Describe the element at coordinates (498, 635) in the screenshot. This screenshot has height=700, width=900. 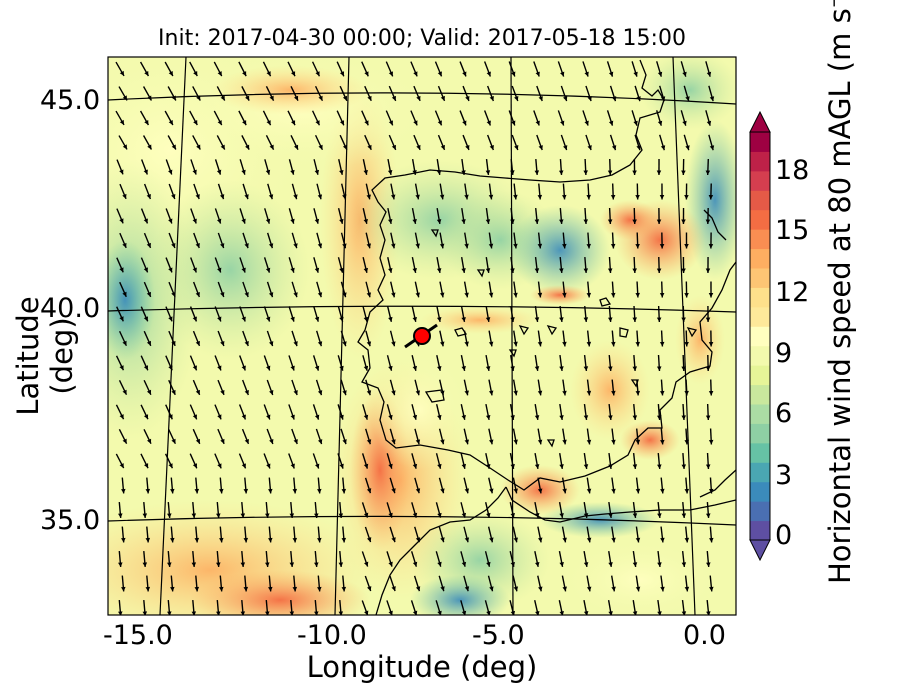
I see `x-tick-label: -5.0` at that location.